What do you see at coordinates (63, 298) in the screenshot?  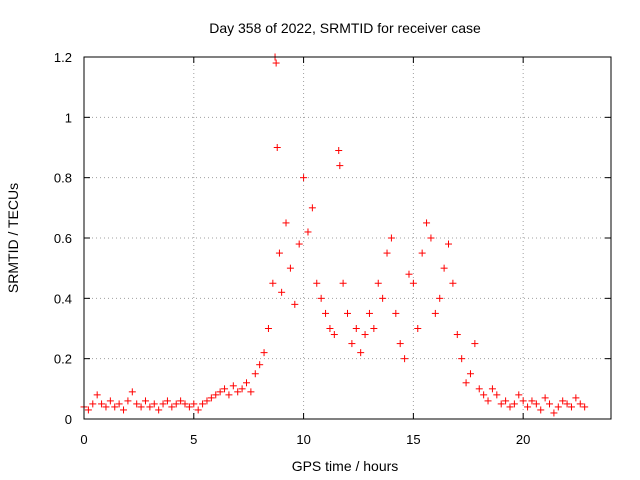 I see `y-tick-label: 0.4` at bounding box center [63, 298].